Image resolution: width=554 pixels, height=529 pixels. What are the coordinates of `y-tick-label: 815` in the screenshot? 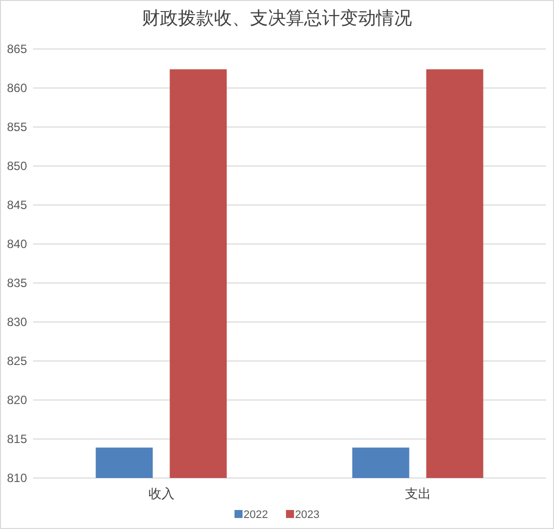 It's located at (17, 439).